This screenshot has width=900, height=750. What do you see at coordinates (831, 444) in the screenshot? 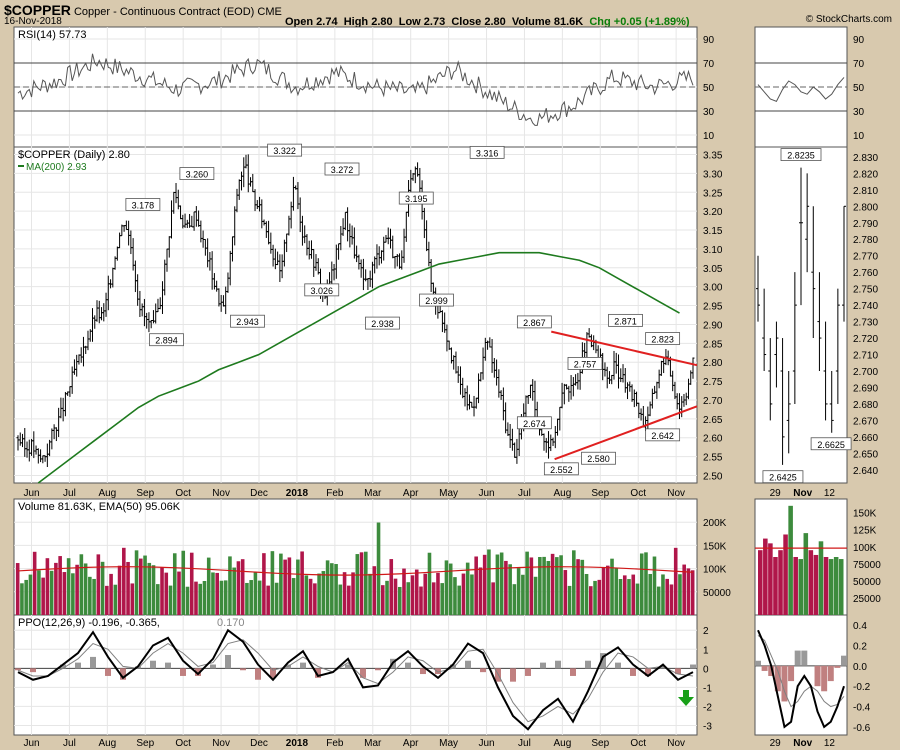
I see `inset-price-annotation: 2.6625` at bounding box center [831, 444].